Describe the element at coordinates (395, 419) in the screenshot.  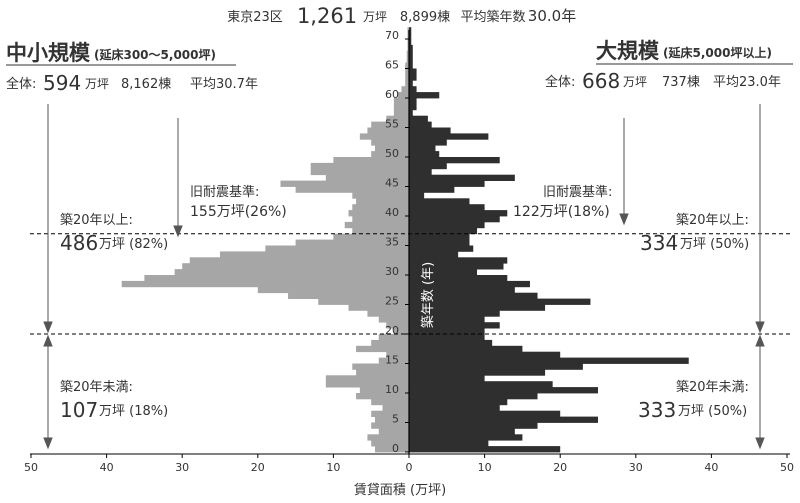
I see `y-tick-label-5: 5` at that location.